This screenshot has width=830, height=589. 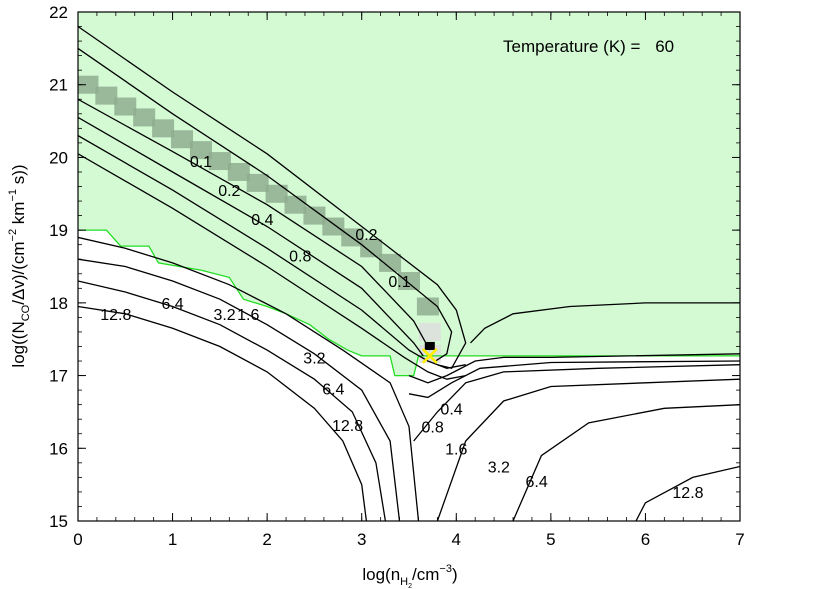 What do you see at coordinates (58, 376) in the screenshot?
I see `y-tick-label: 17` at bounding box center [58, 376].